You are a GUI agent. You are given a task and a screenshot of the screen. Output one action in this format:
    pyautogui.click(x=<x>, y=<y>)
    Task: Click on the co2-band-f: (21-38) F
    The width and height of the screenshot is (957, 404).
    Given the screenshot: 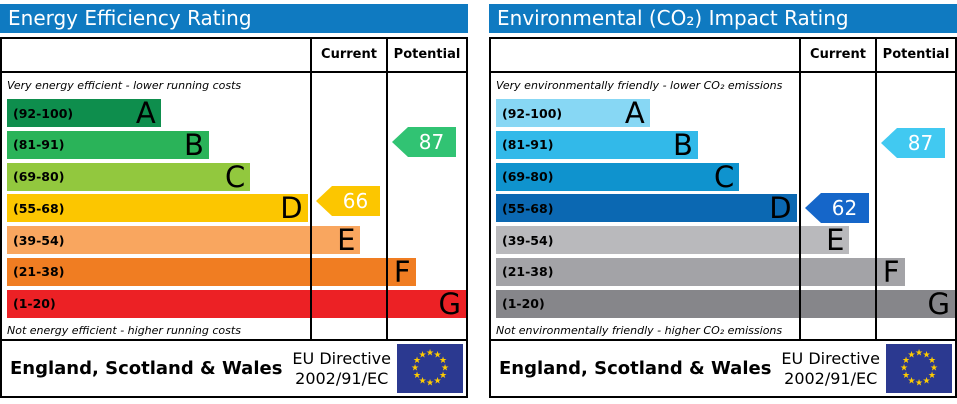 What is the action you would take?
    pyautogui.click(x=700, y=271)
    